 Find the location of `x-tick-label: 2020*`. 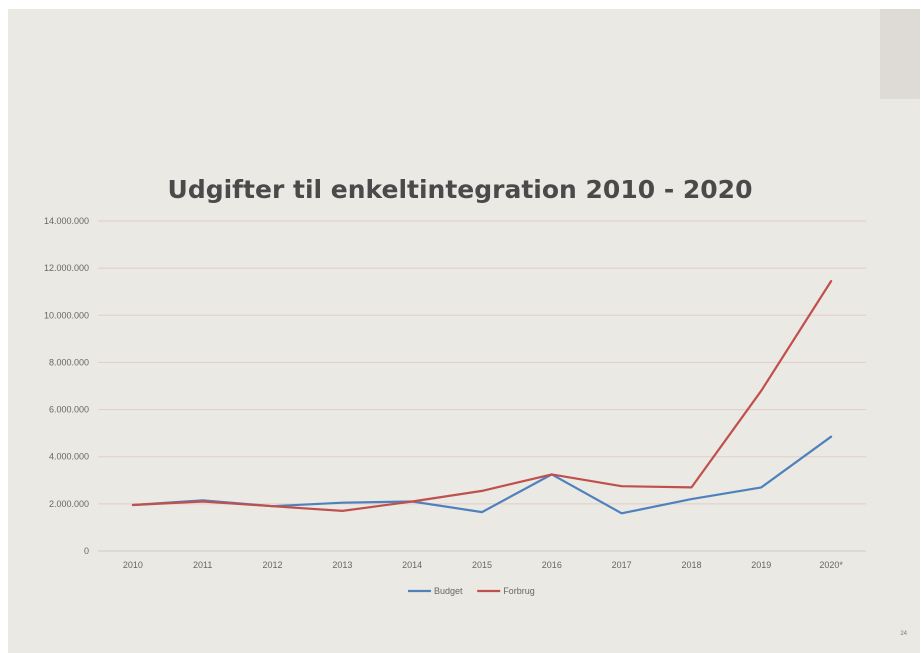

x-tick-label: 2020* is located at coordinates (831, 565).